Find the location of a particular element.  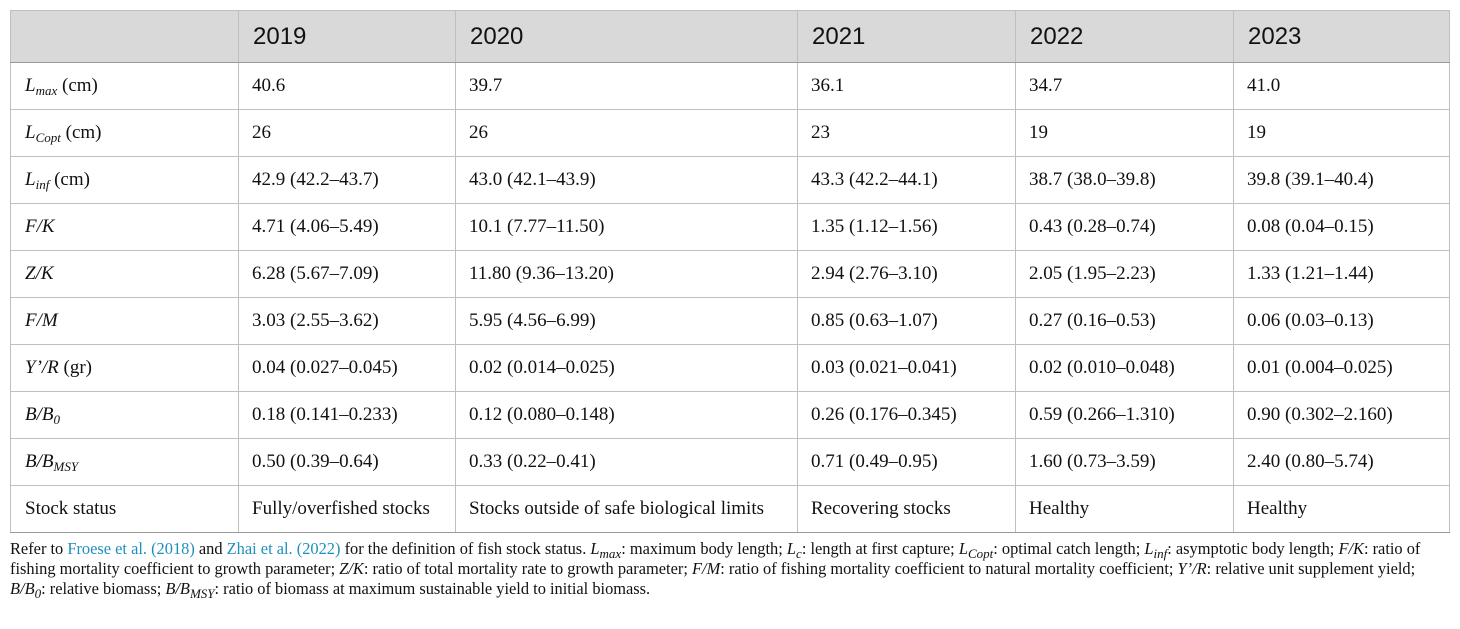

row-label: F/M is located at coordinates (124, 321).